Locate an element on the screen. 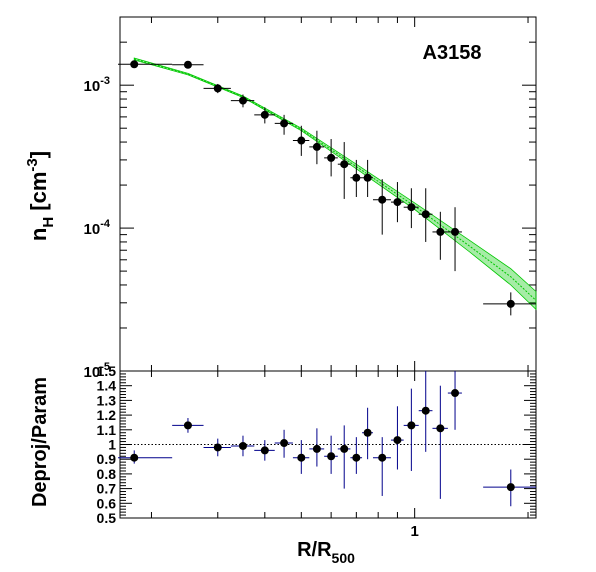 This screenshot has width=596, height=572. xlabel: R/R500 is located at coordinates (326, 552).